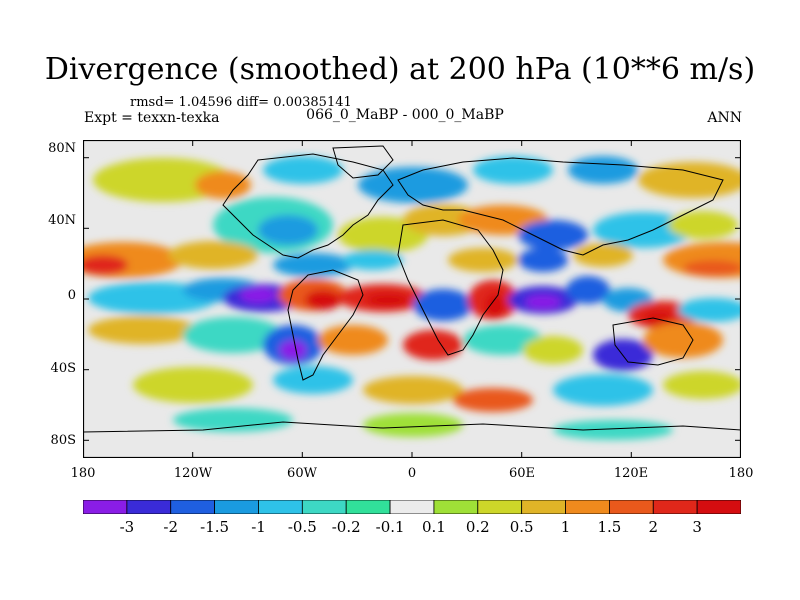  Describe the element at coordinates (433, 527) in the screenshot. I see `colorbar-label: 0.1` at that location.